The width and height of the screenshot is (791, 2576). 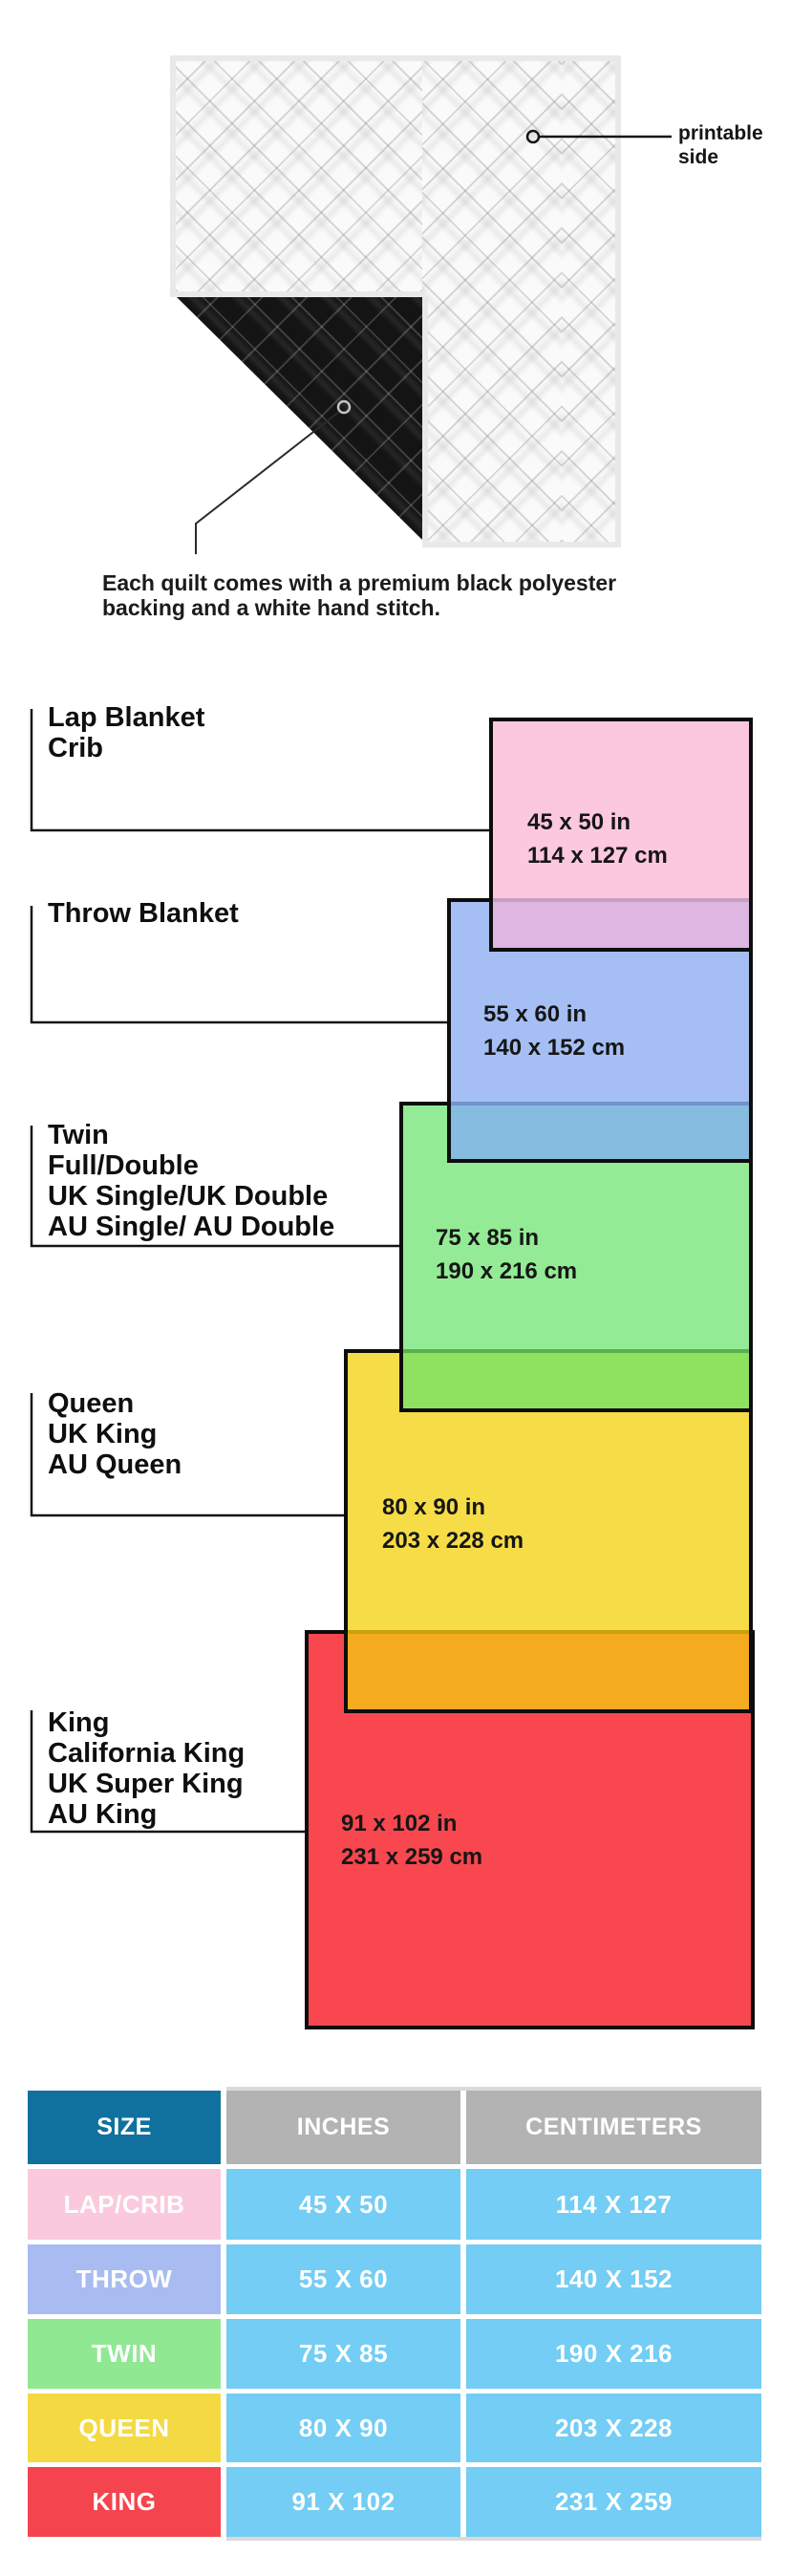 What do you see at coordinates (271, 607) in the screenshot?
I see `quilt-caption-line-2: backing and a white hand stitch.` at bounding box center [271, 607].